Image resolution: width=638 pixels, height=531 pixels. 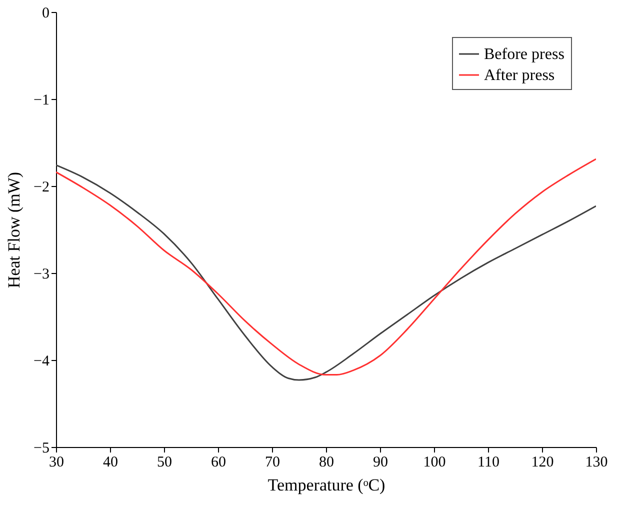 I want to click on x-axis-title: Temperature (ᵒC), so click(x=327, y=485).